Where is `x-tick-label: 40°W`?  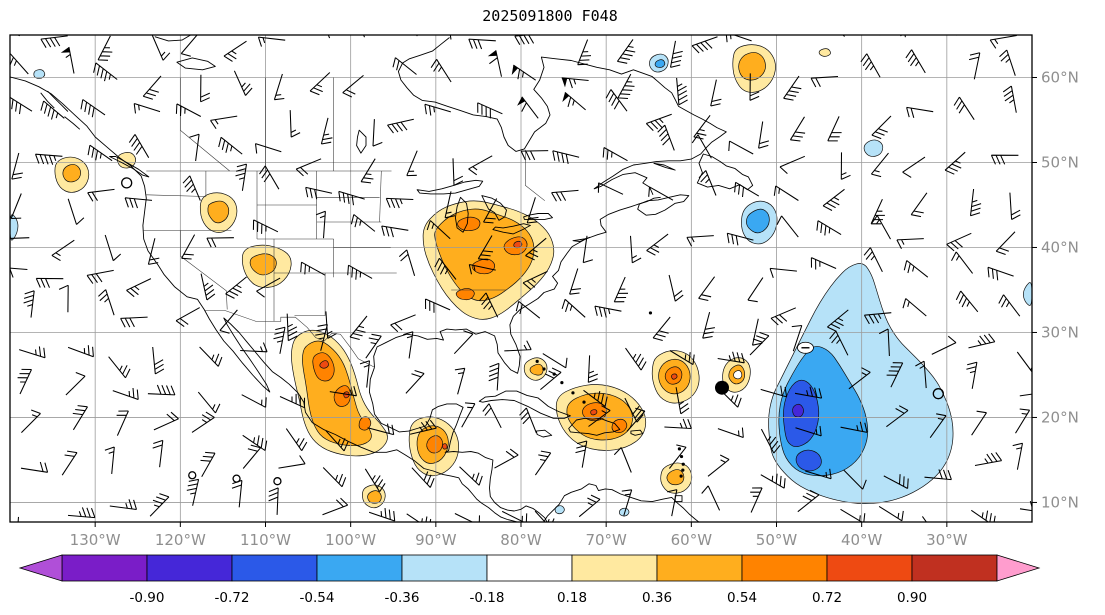 x-tick-label: 40°W is located at coordinates (862, 540).